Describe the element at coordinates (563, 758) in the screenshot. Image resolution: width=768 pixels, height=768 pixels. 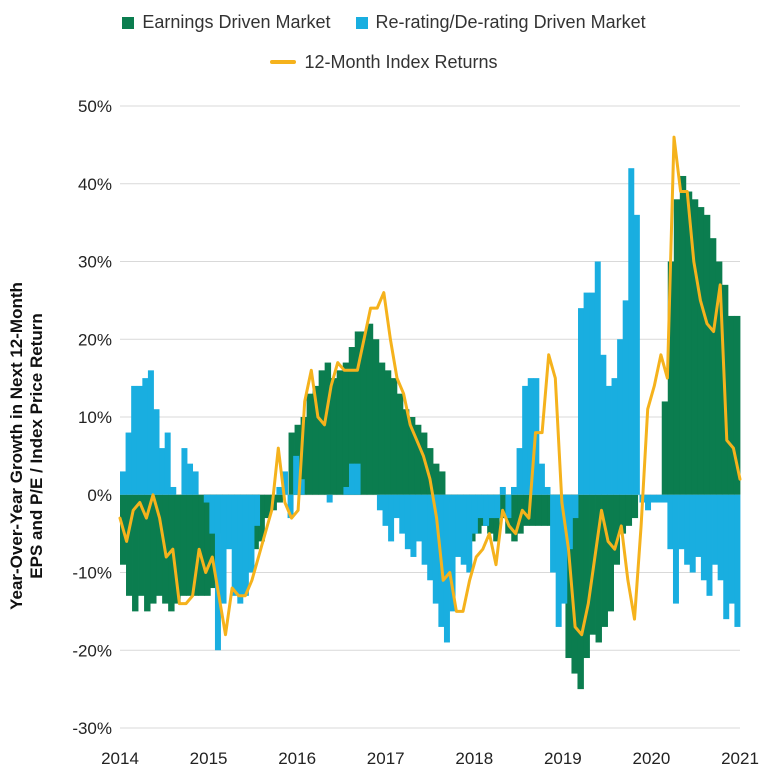
I see `x-tick-label: 2019` at that location.